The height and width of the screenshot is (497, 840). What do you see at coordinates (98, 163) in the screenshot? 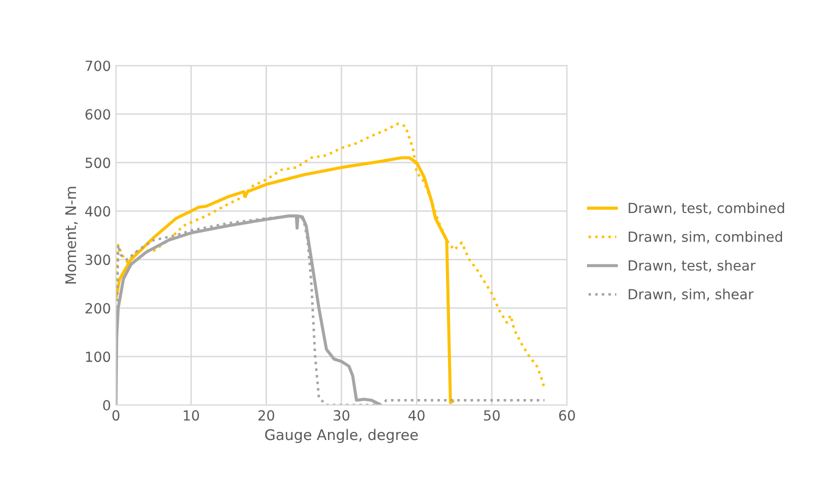
I see `y-tick-label: 500` at bounding box center [98, 163].